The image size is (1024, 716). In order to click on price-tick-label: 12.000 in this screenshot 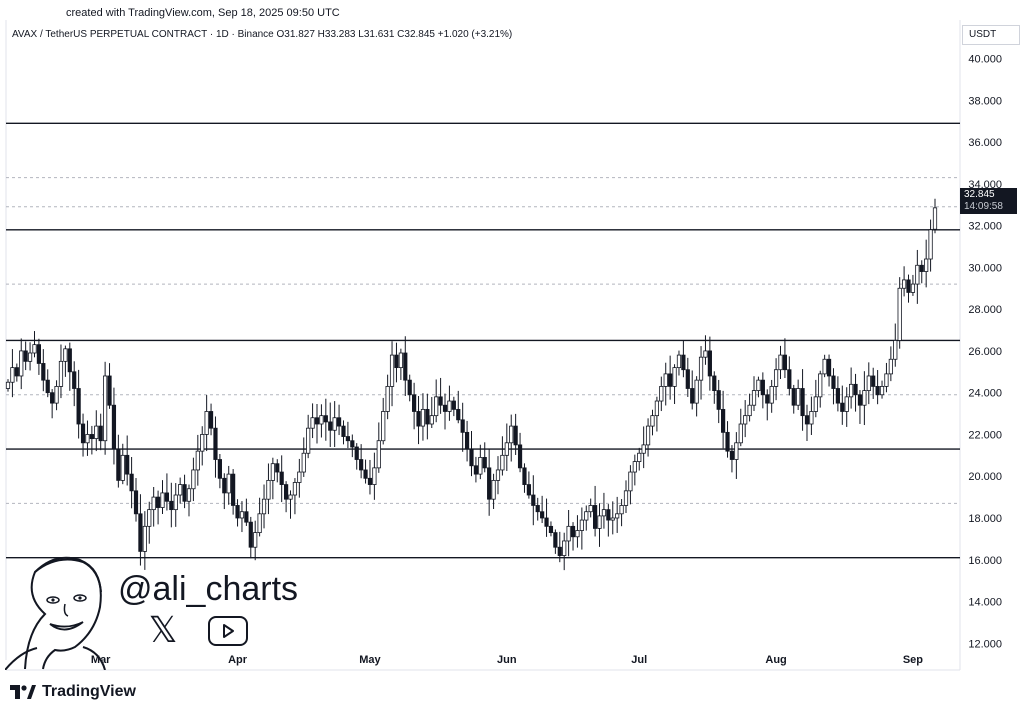, I will do `click(985, 644)`.